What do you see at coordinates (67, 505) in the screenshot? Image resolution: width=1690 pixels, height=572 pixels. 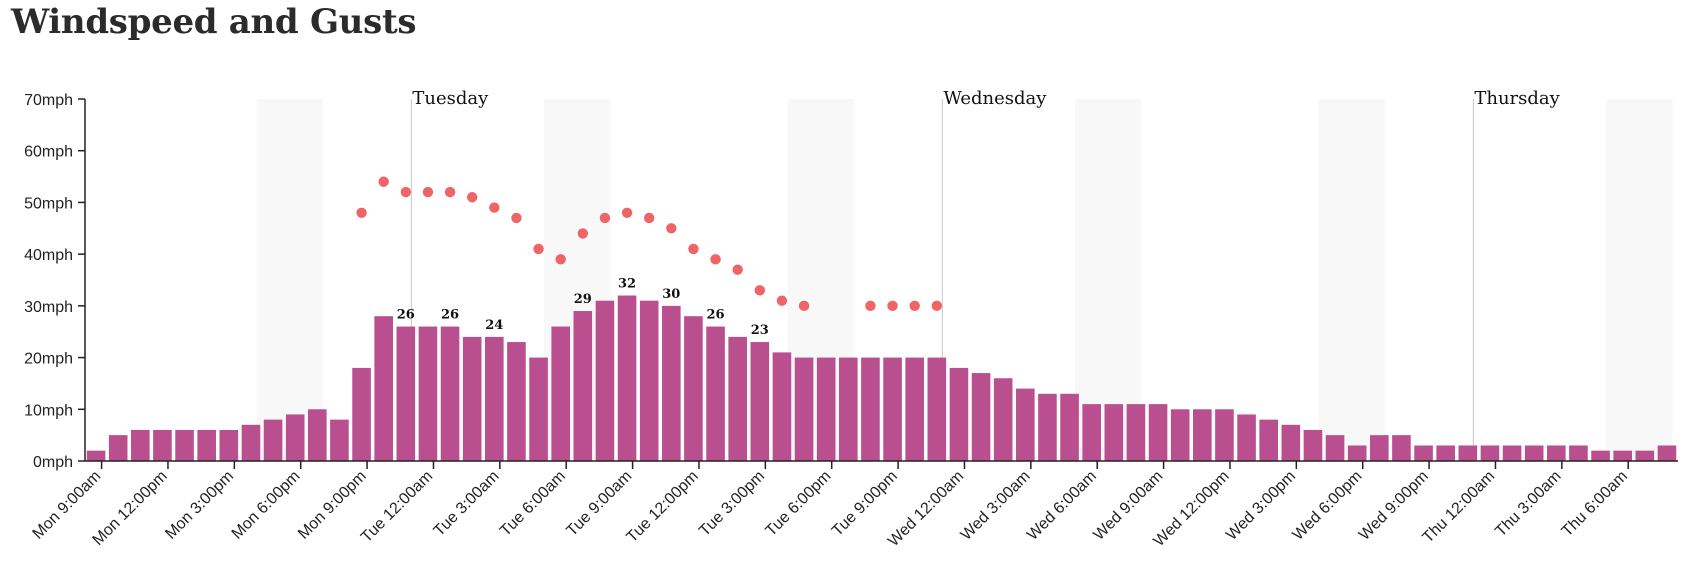 I see `x-tick-label: Mon 9:00am` at bounding box center [67, 505].